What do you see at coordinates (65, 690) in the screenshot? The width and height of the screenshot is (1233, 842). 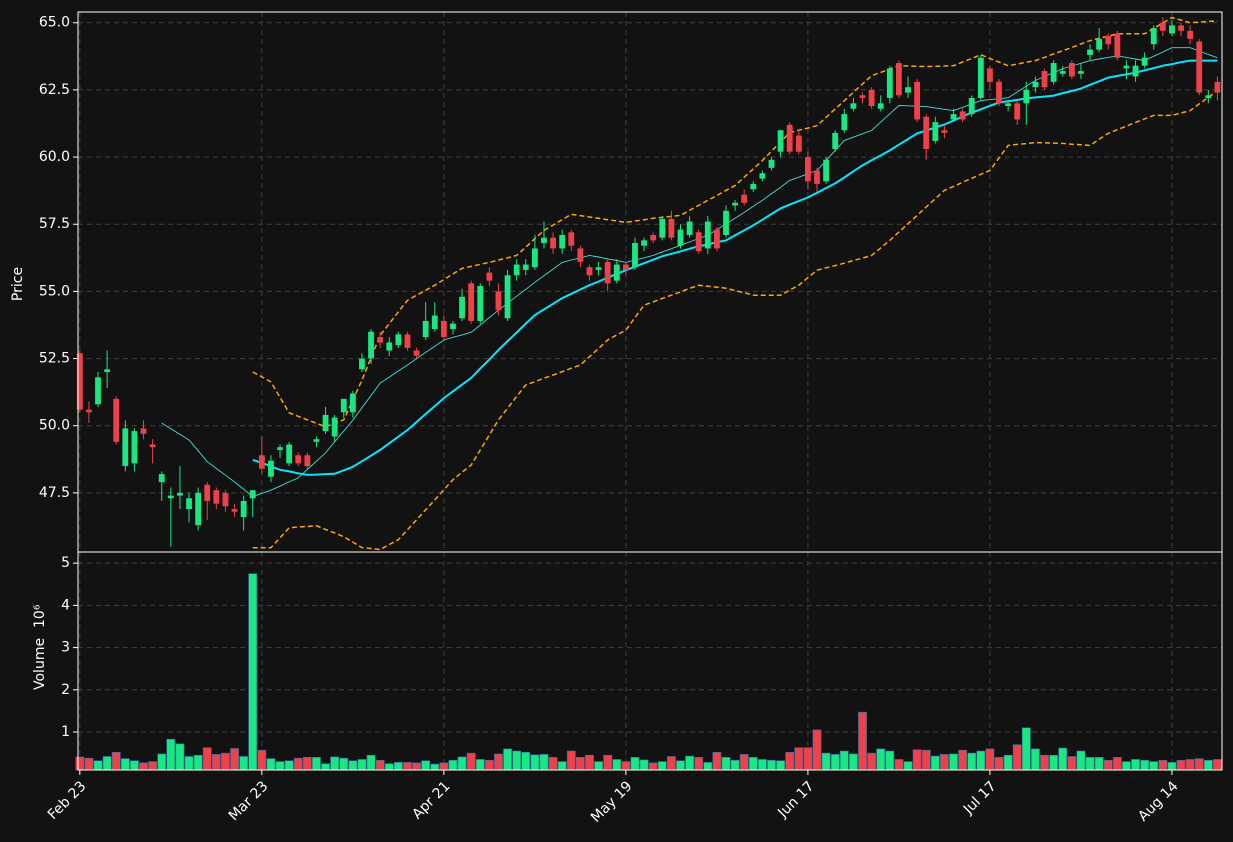 I see `volume-tick-label: 2` at bounding box center [65, 690].